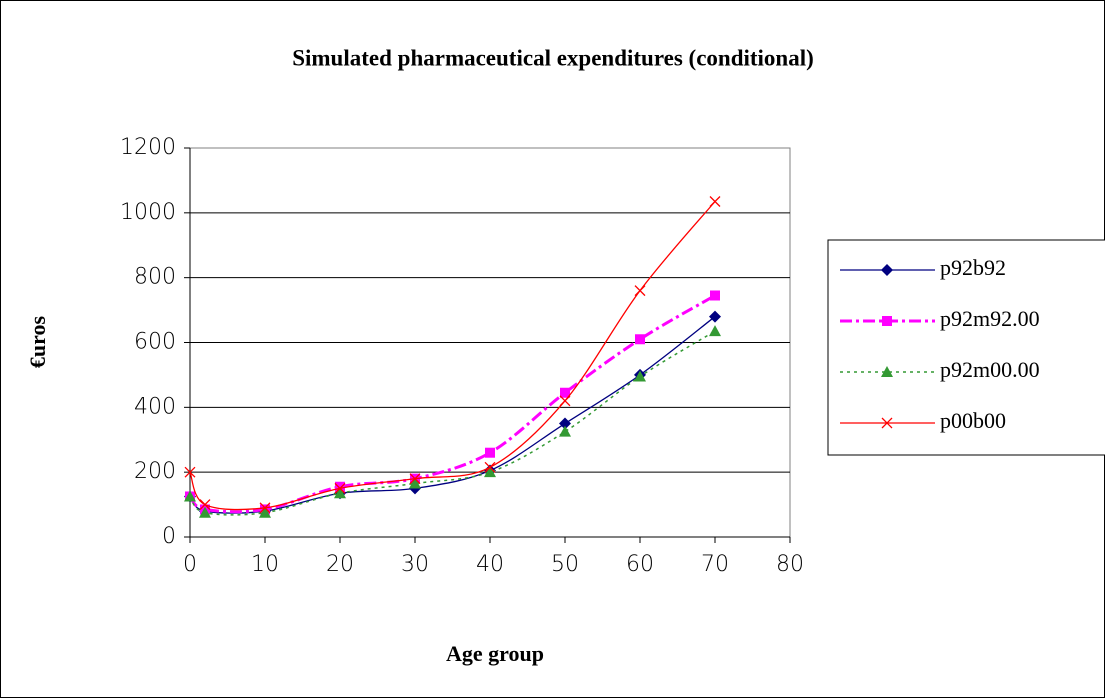 This screenshot has width=1105, height=698. I want to click on y-tick-label: 800, so click(155, 277).